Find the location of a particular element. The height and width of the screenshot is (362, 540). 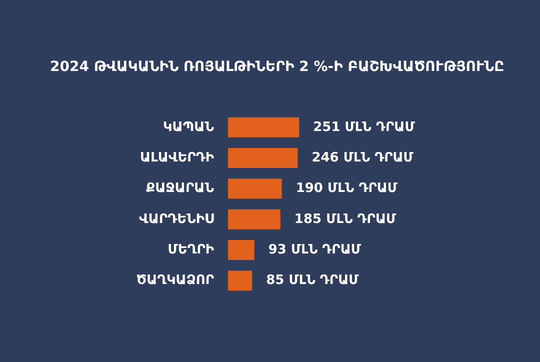

data-label: 185 ՄԼՆ ԴՐԱՄ is located at coordinates (346, 219).